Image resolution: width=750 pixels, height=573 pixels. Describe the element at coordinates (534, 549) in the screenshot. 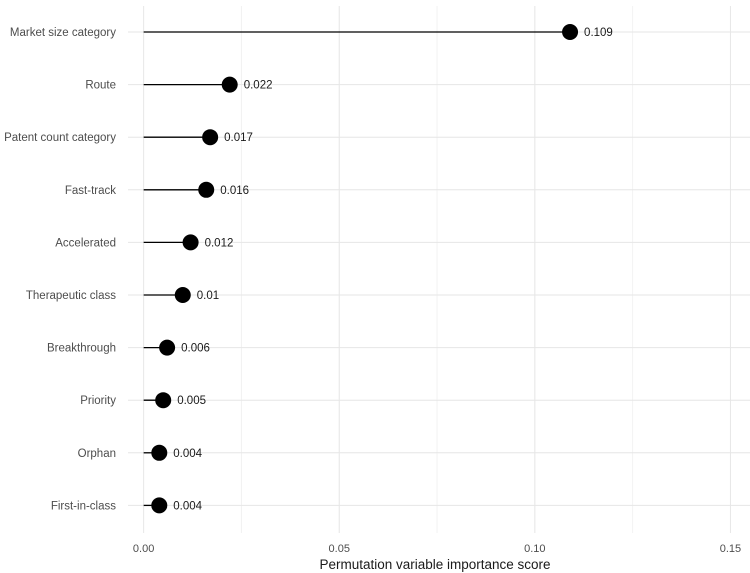

I see `x-tick-label: 0.10` at that location.